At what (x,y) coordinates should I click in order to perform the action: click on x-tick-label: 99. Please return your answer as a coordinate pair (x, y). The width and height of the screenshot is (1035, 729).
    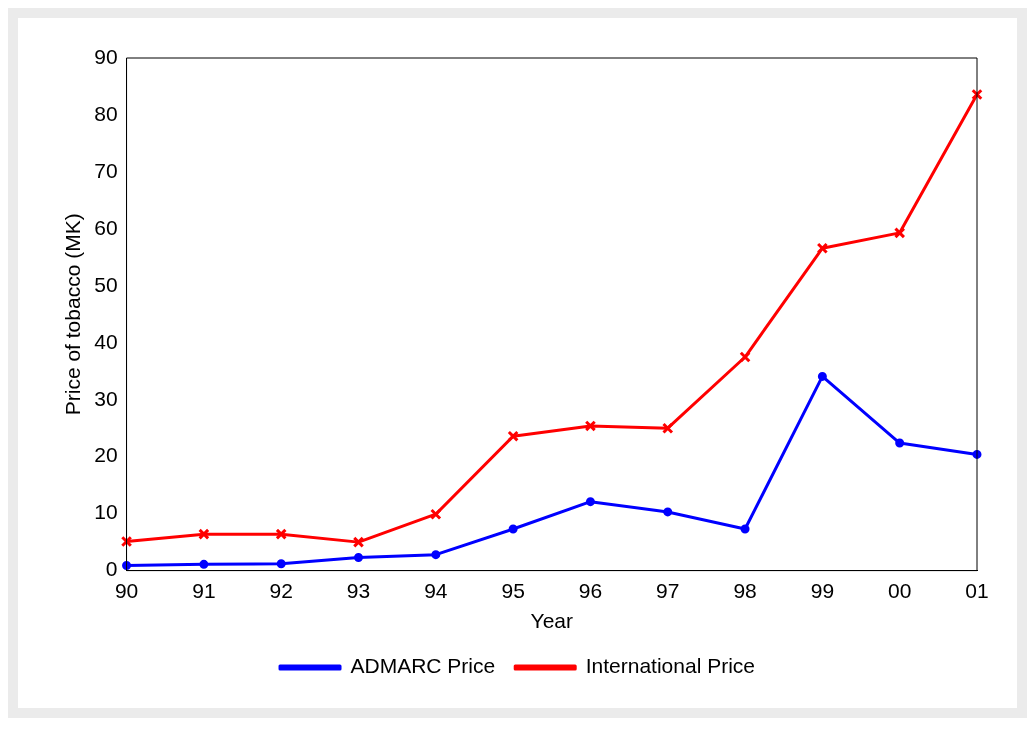
    Looking at the image, I should click on (822, 590).